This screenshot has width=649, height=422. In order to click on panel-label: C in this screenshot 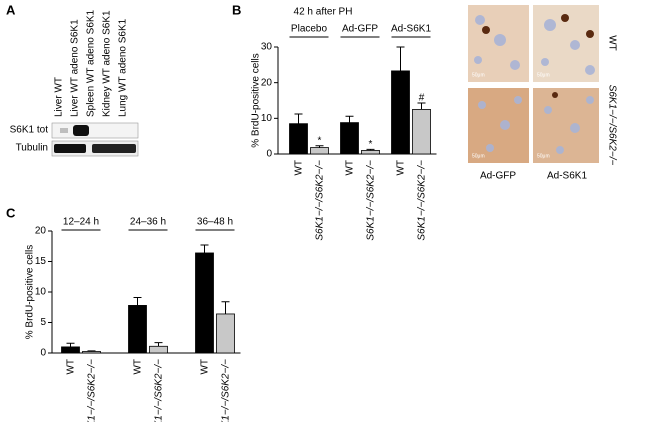, I will do `click(11, 212)`.